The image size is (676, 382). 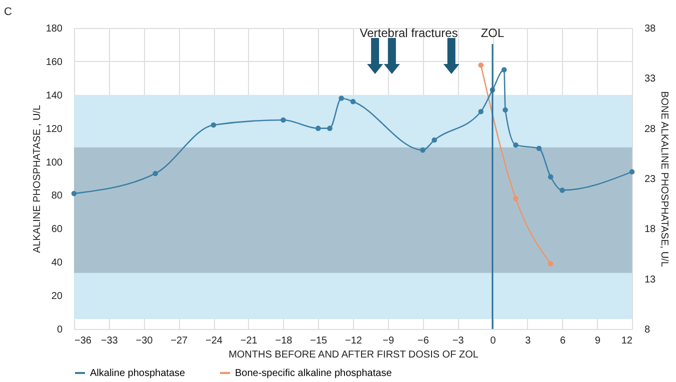 I want to click on y-tick-label: 80, so click(x=57, y=196).